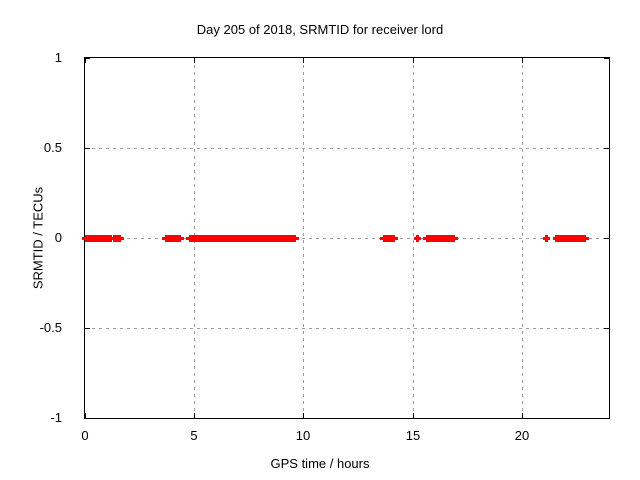 This screenshot has height=480, width=640. Describe the element at coordinates (58, 237) in the screenshot. I see `y-tick-label: 0` at that location.